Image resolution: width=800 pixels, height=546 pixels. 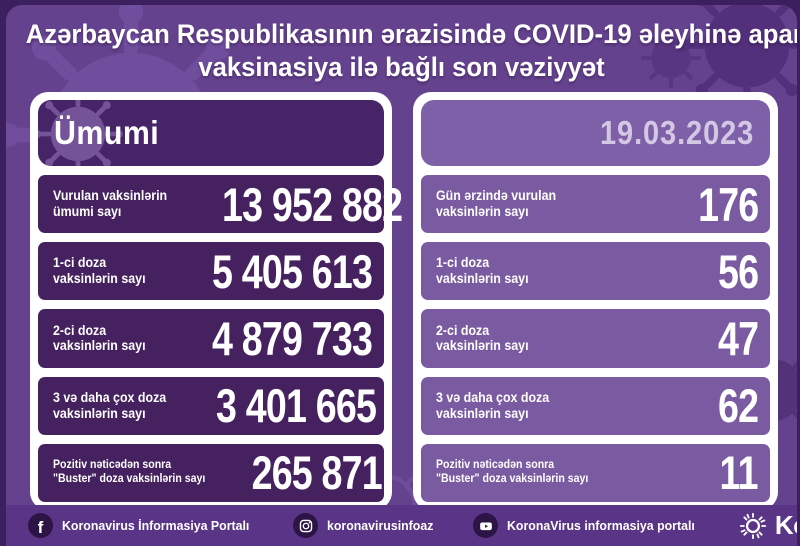 I want to click on daily-card-header: 19.03.2023, so click(x=595, y=132).